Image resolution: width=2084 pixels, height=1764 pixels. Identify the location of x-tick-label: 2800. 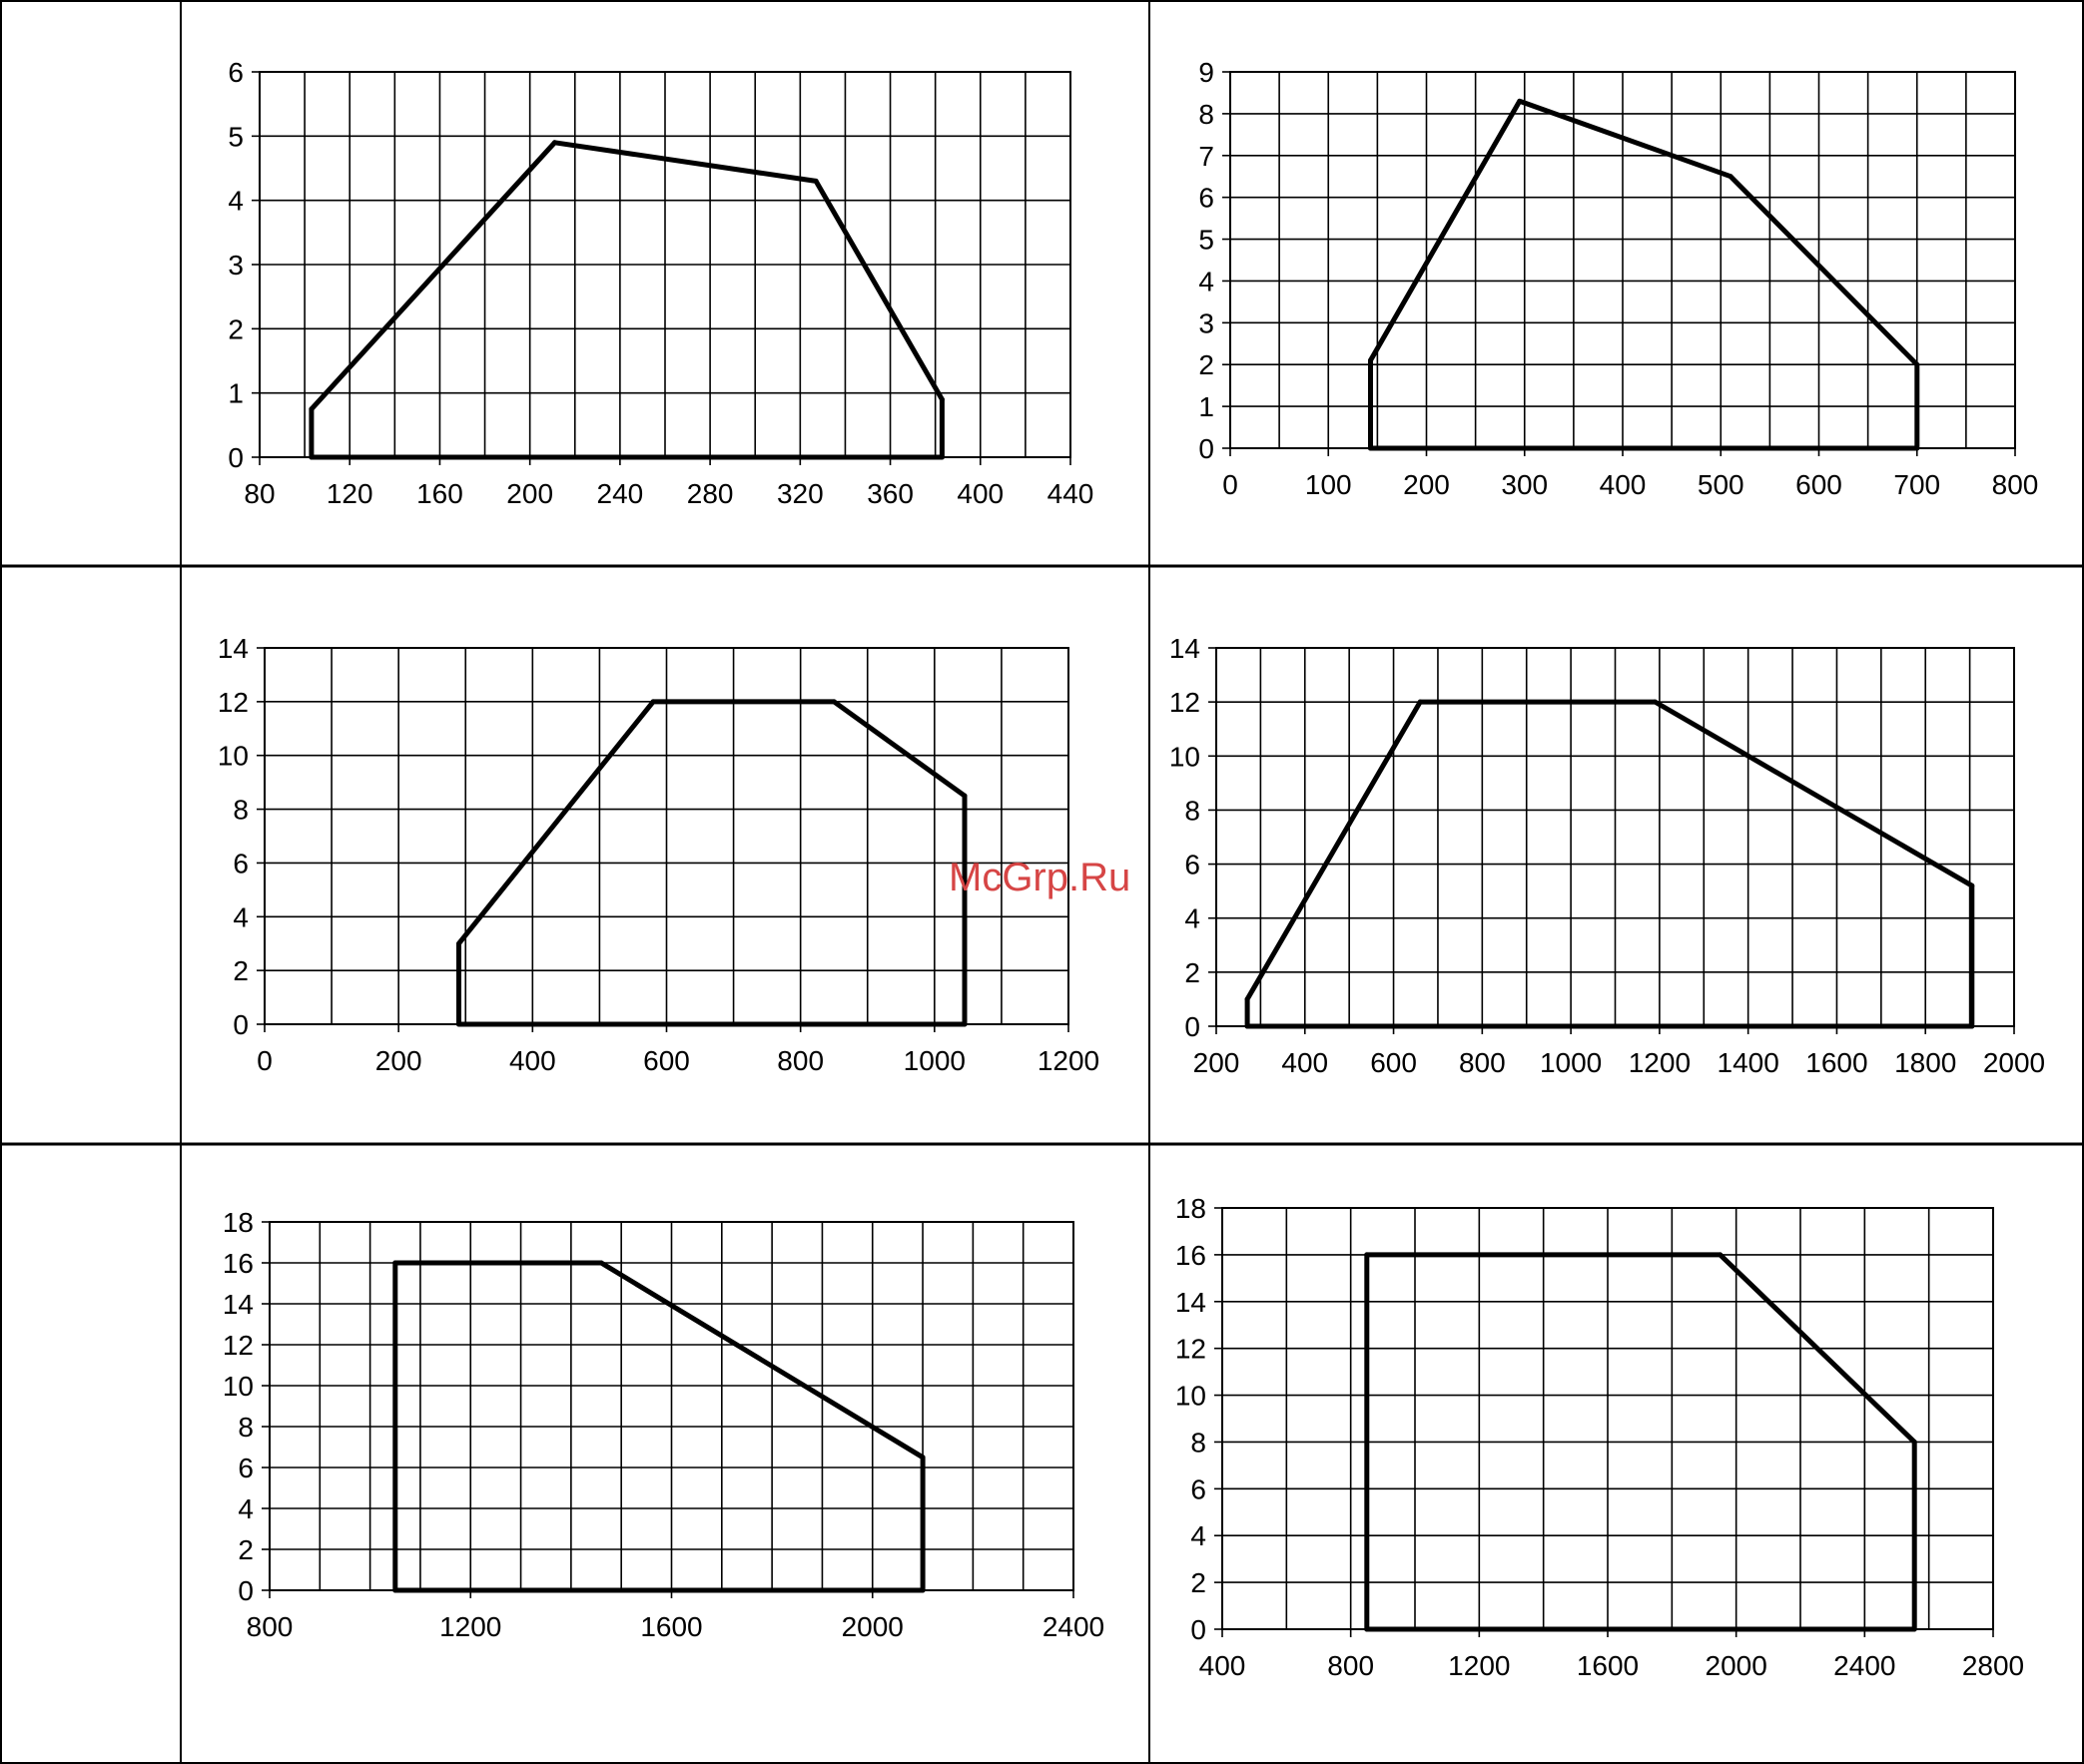
(1993, 1665).